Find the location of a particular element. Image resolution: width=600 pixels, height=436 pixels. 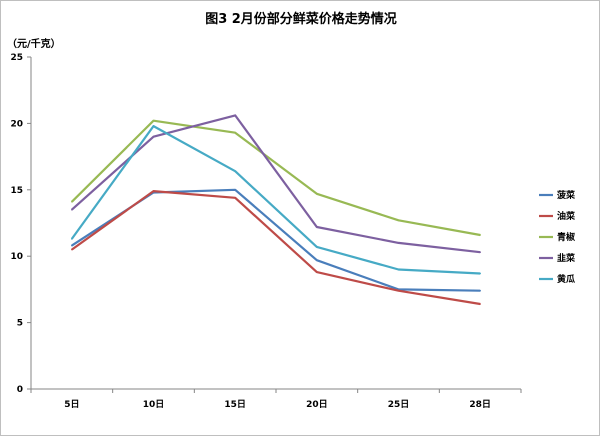

legend-label: 青椒 is located at coordinates (566, 237).